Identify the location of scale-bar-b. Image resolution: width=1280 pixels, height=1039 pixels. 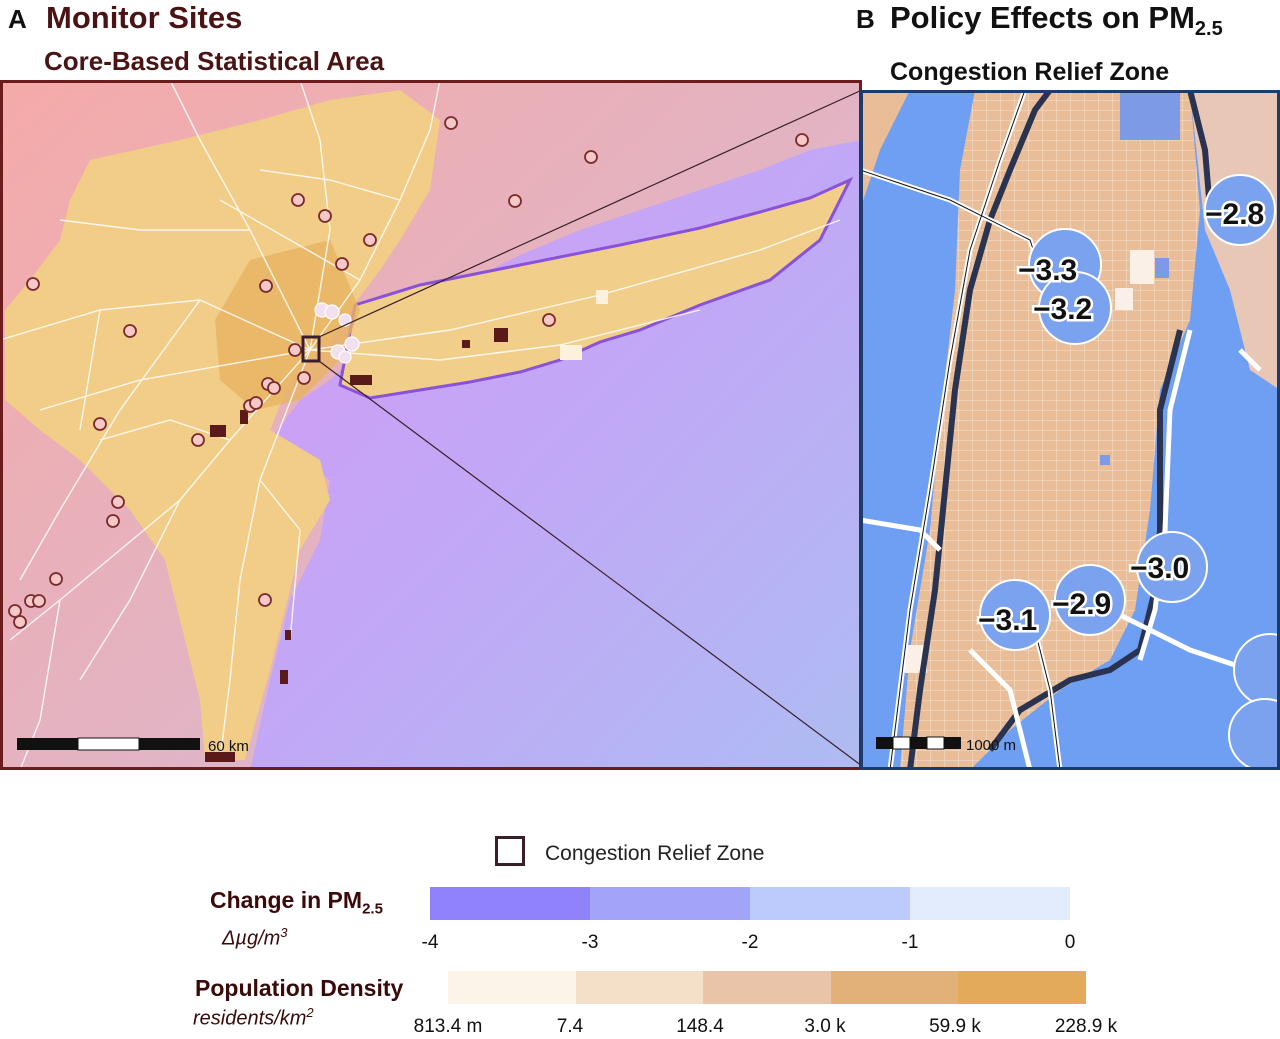
(918, 743).